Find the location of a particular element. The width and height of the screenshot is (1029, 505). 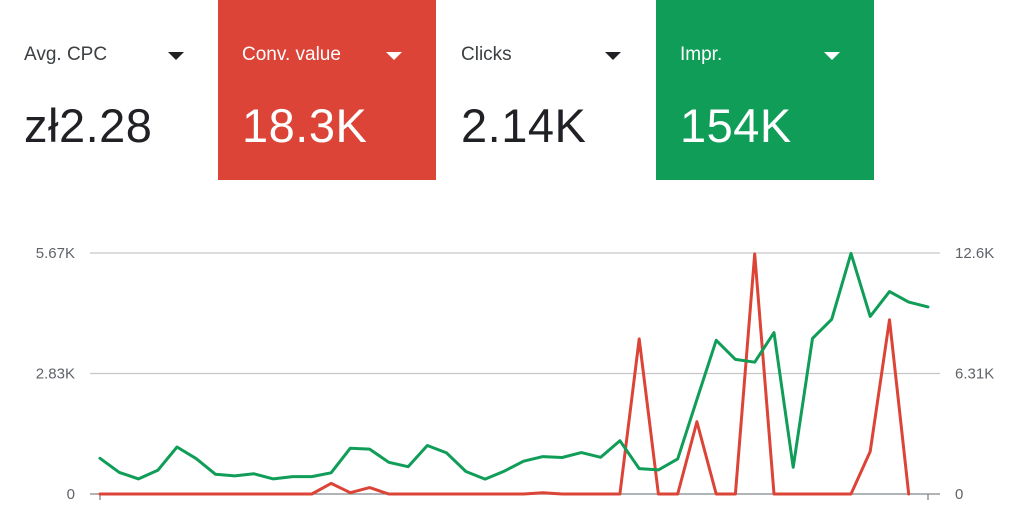

metric-label: Conv. value is located at coordinates (291, 54).